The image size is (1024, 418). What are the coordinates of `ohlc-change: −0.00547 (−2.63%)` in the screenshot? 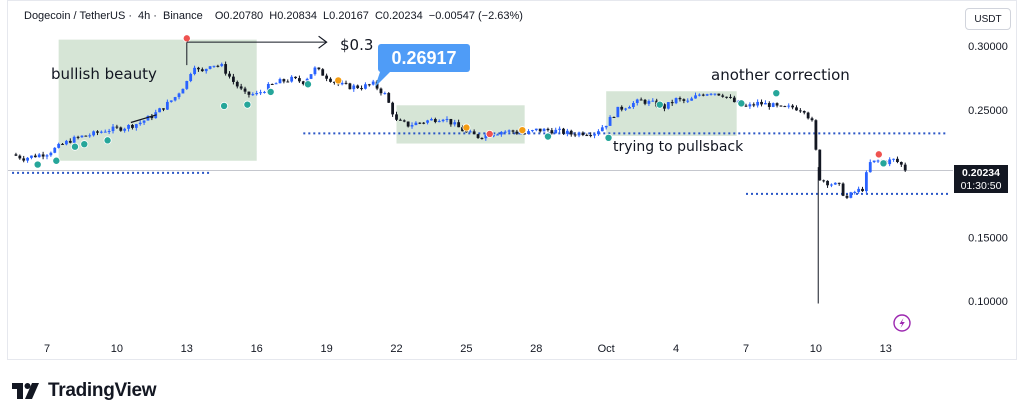 It's located at (475, 16).